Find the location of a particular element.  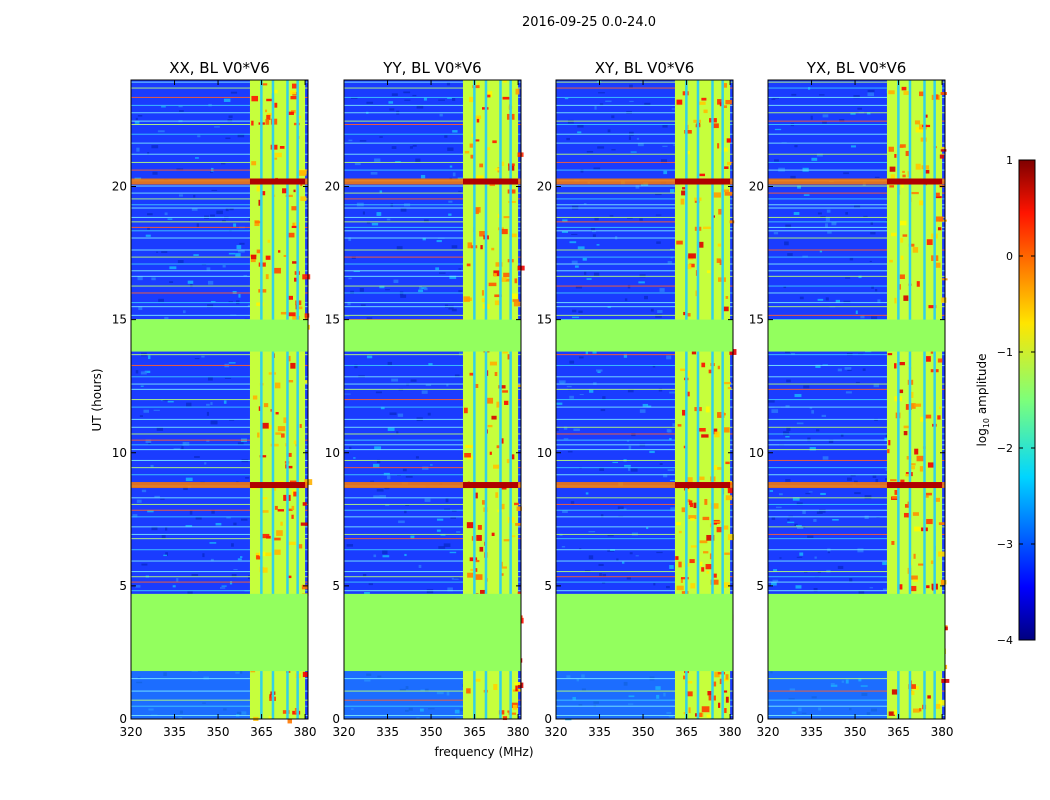

colorbar: 1 0 −1 −2 −3 −4 log10 amplitude is located at coordinates (1005, 400).